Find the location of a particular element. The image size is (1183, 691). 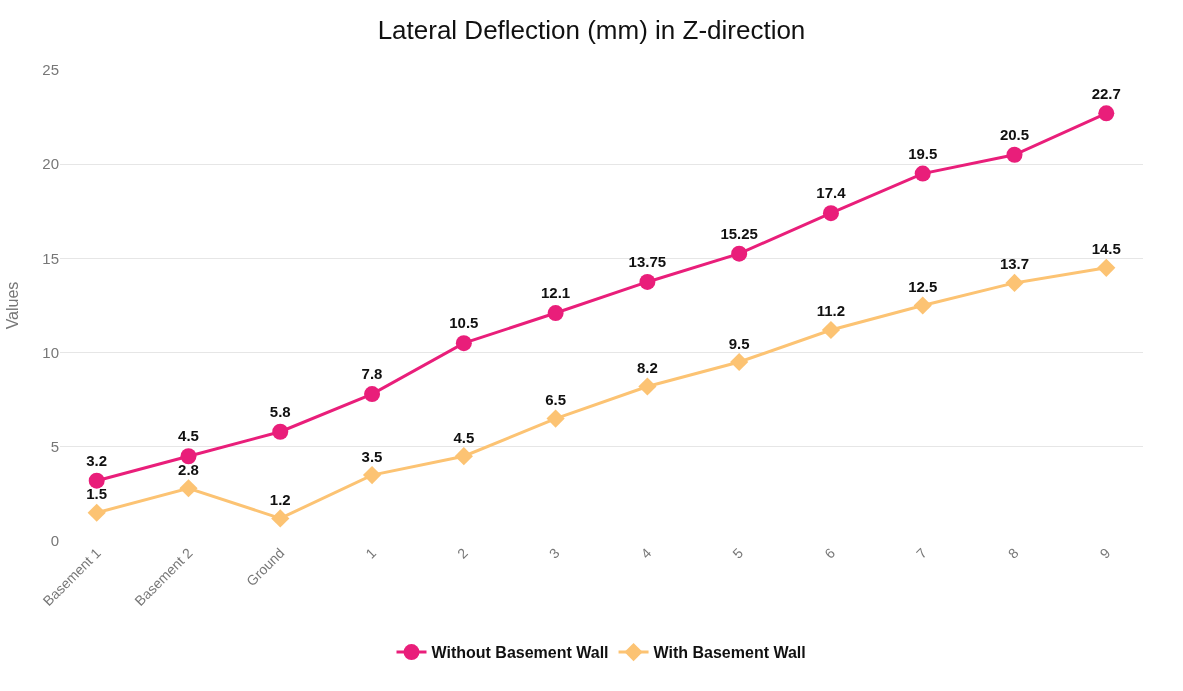

x-tick-label: 3 is located at coordinates (554, 553).